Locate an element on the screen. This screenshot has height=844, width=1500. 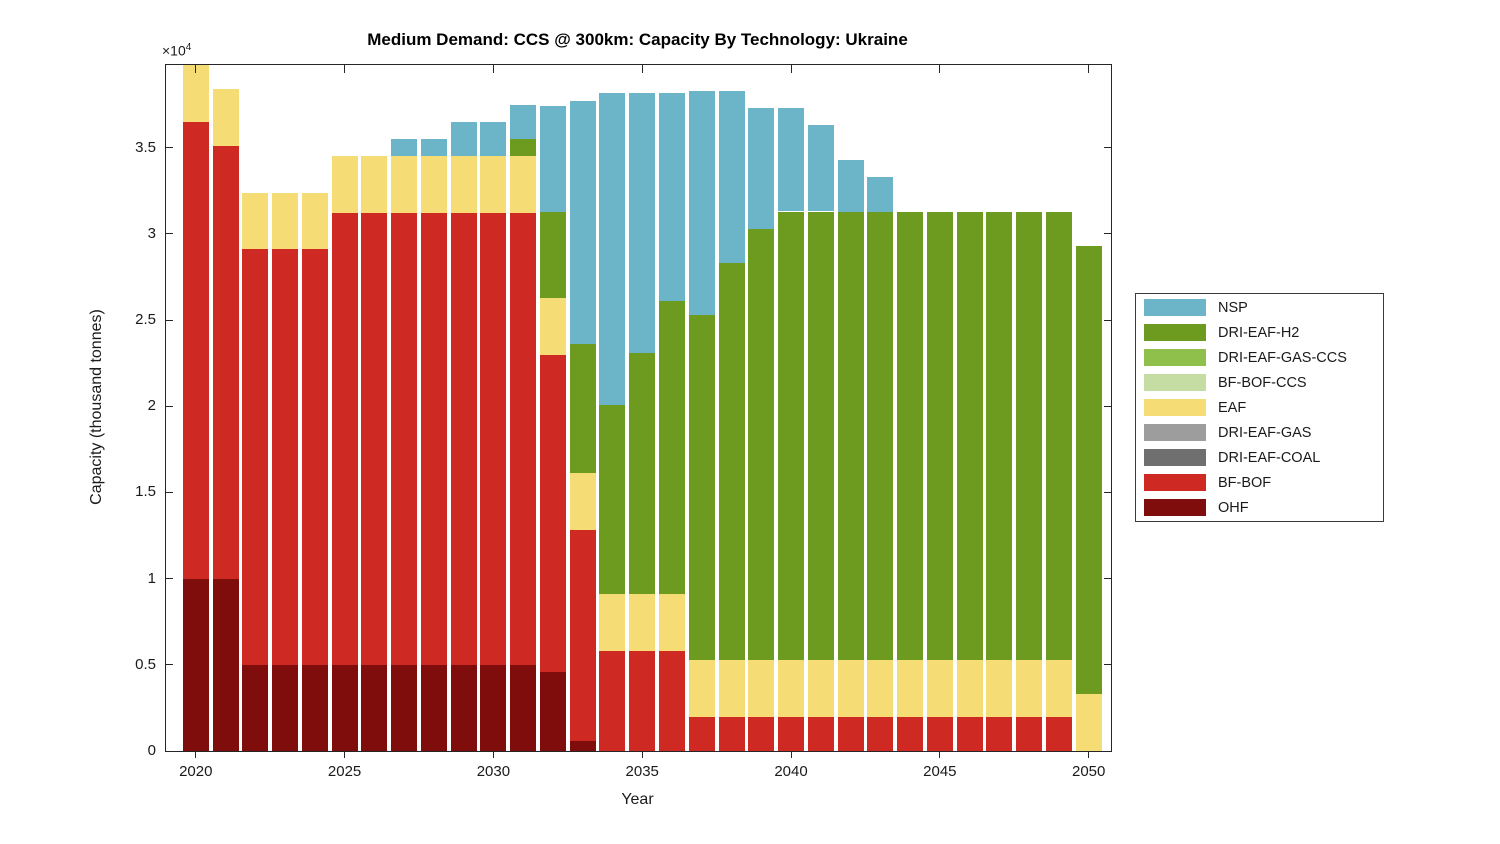
x-axis-label: Year is located at coordinates (637, 799).